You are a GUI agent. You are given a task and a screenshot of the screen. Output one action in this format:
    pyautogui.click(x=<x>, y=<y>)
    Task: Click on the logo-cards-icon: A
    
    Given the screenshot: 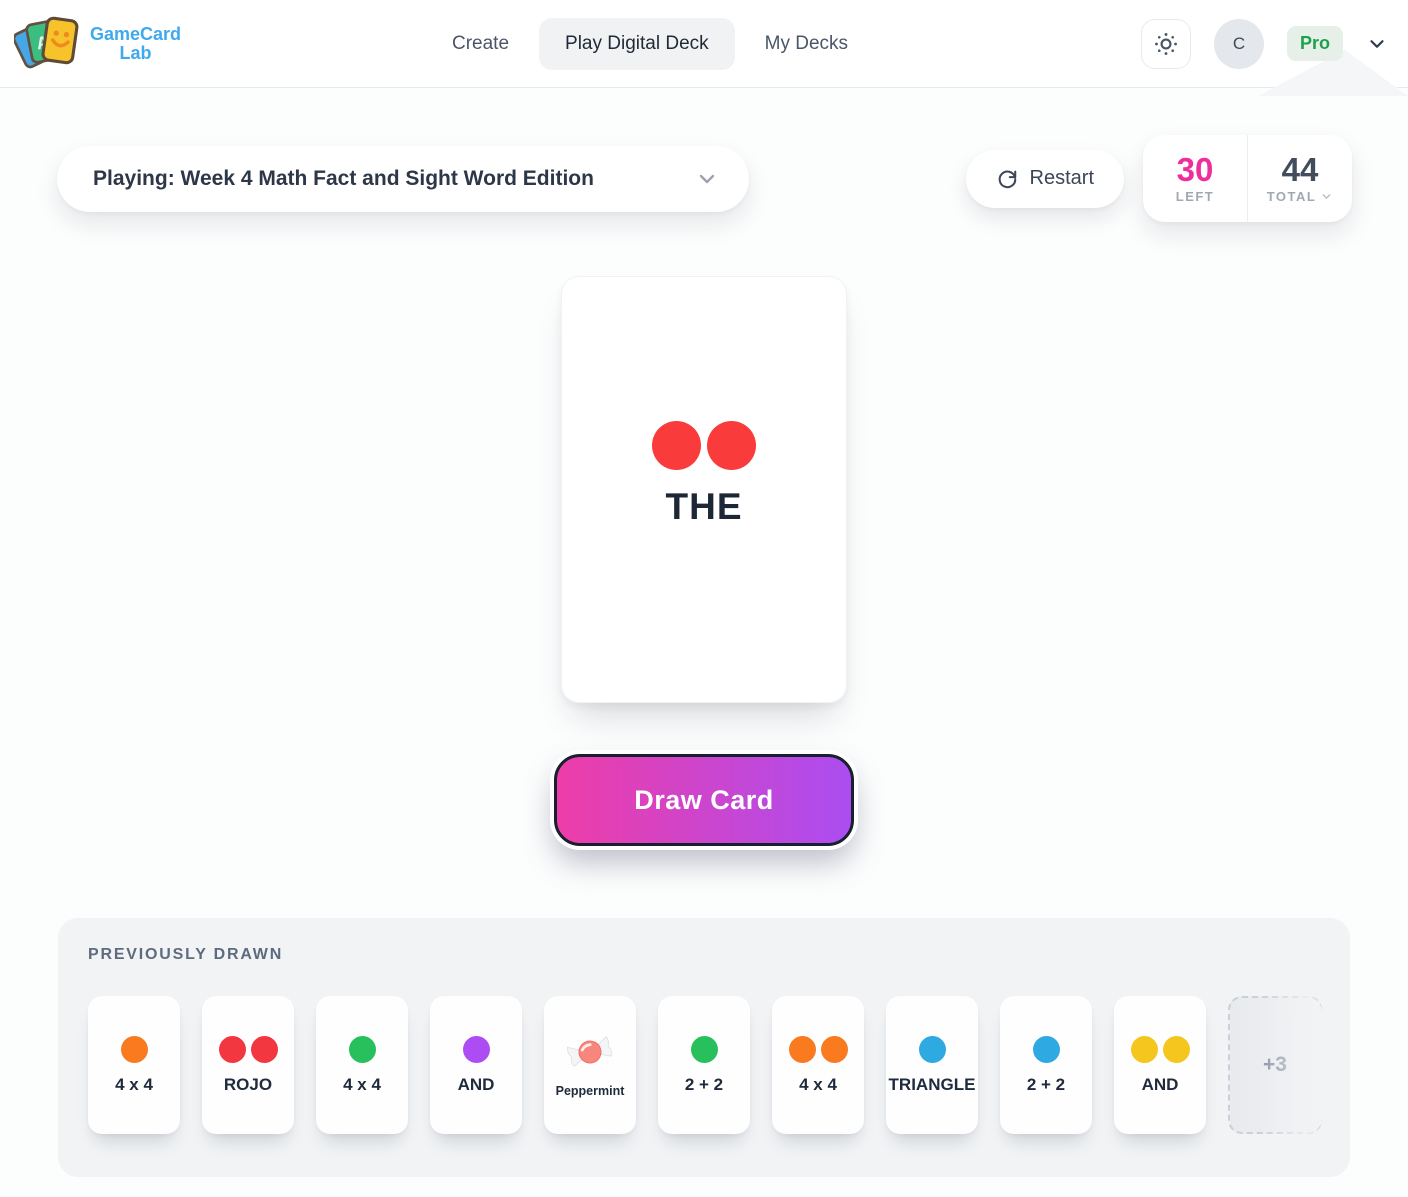 What is the action you would take?
    pyautogui.click(x=47, y=44)
    